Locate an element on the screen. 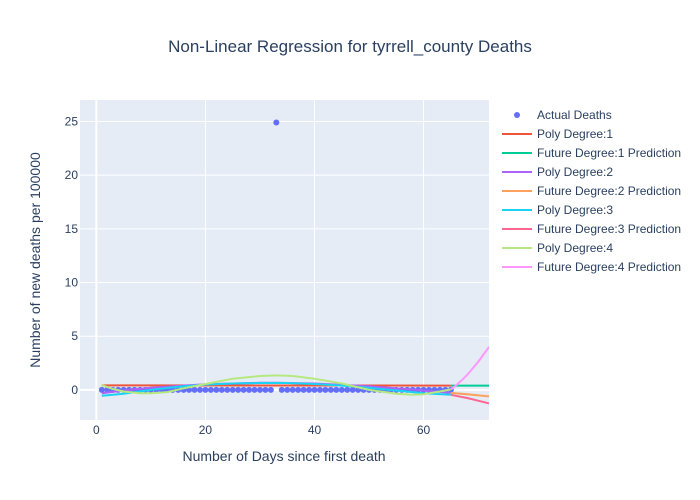  legend-item-actual-deaths: Actual Deaths is located at coordinates (563, 115).